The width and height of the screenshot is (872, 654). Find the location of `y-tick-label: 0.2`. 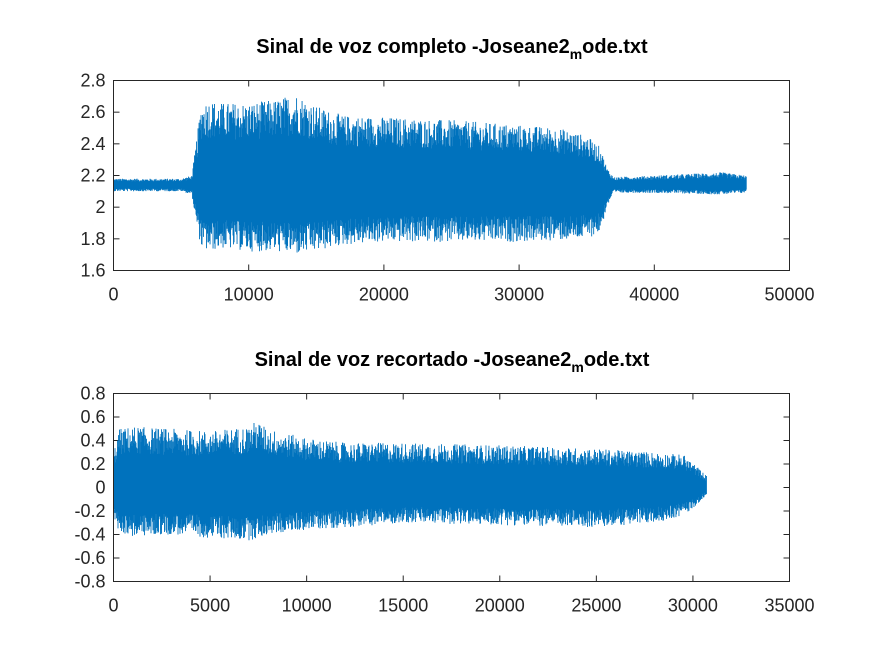

y-tick-label: 0.2 is located at coordinates (92, 464).